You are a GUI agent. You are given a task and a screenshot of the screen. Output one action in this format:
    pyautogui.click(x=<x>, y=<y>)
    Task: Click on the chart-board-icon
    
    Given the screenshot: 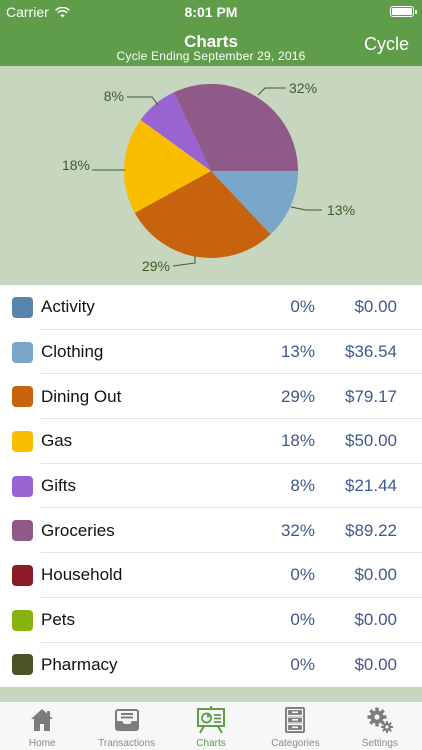 What is the action you would take?
    pyautogui.click(x=211, y=720)
    